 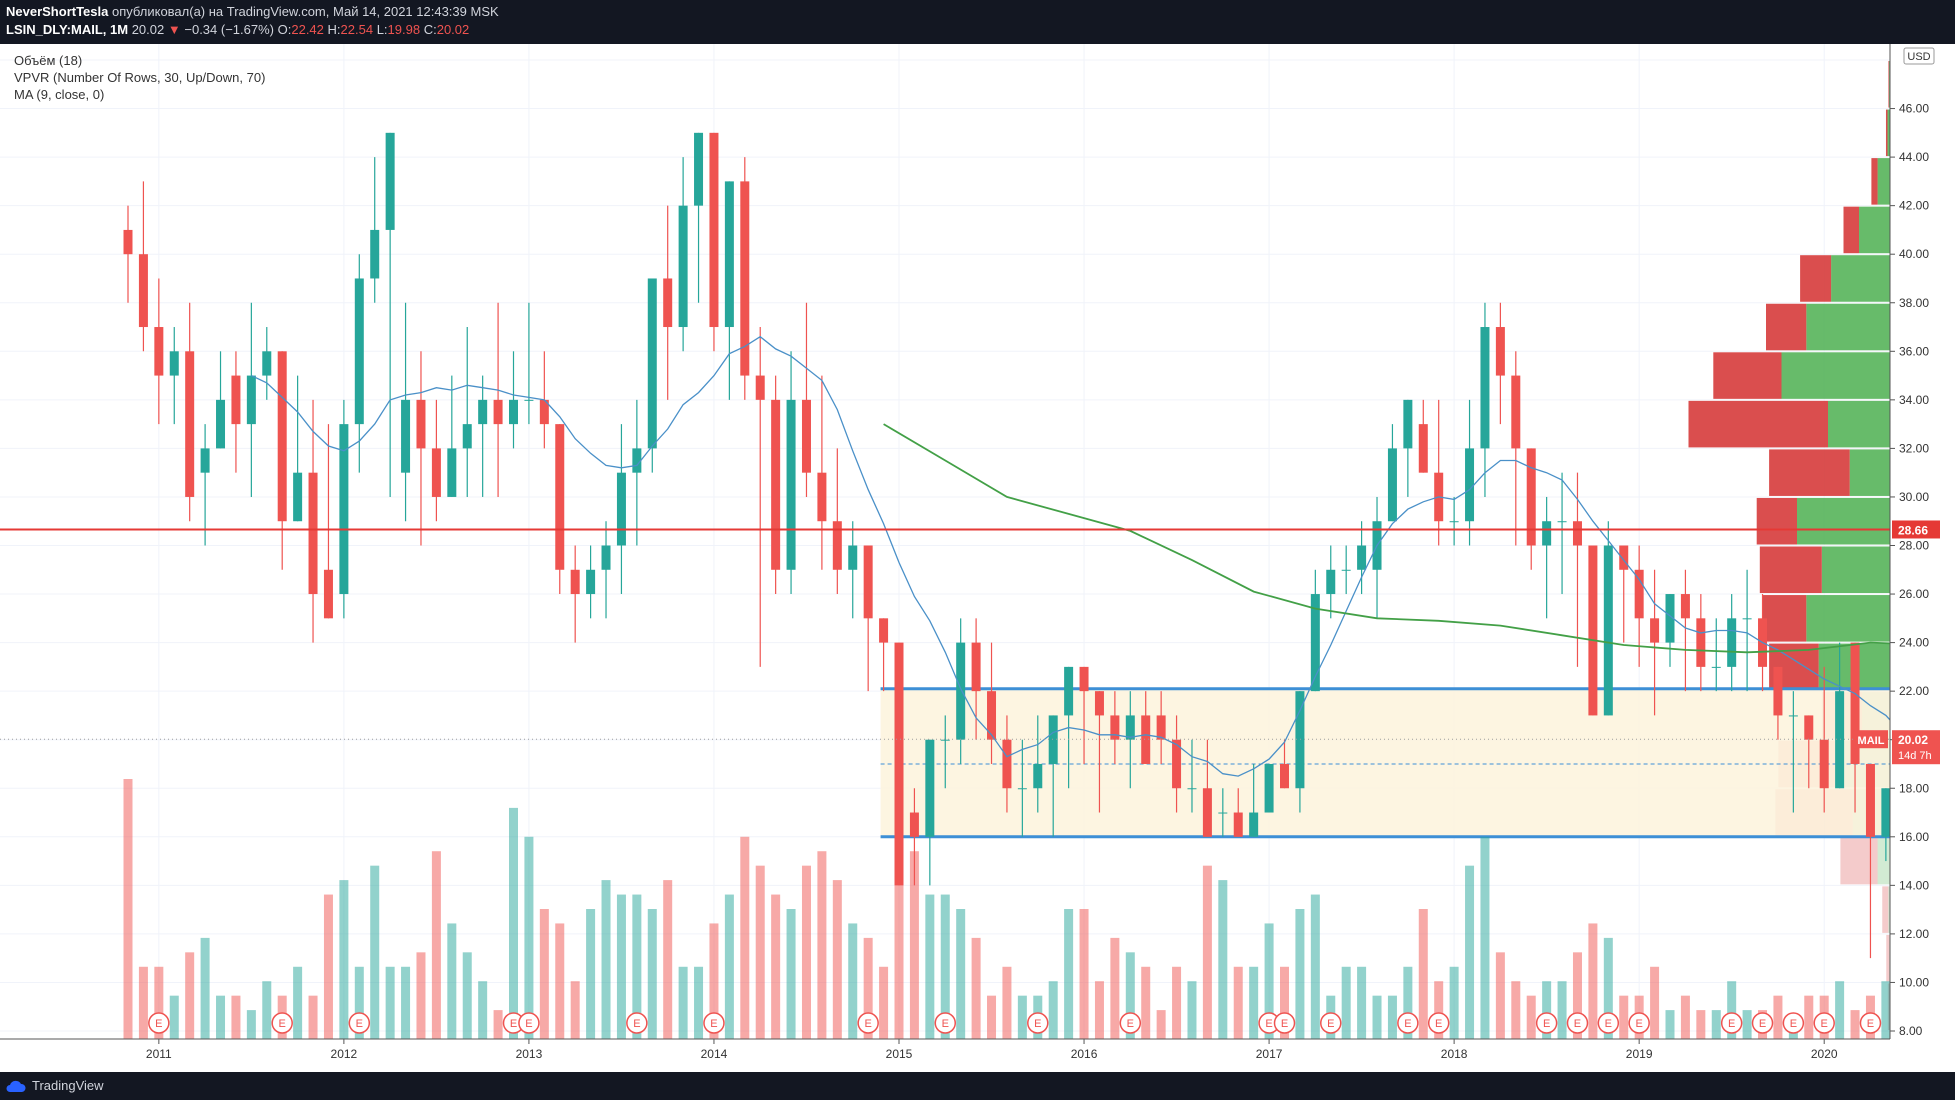 I want to click on symbol-label: LSIN_DLY:MAIL, 1M, so click(x=67, y=29).